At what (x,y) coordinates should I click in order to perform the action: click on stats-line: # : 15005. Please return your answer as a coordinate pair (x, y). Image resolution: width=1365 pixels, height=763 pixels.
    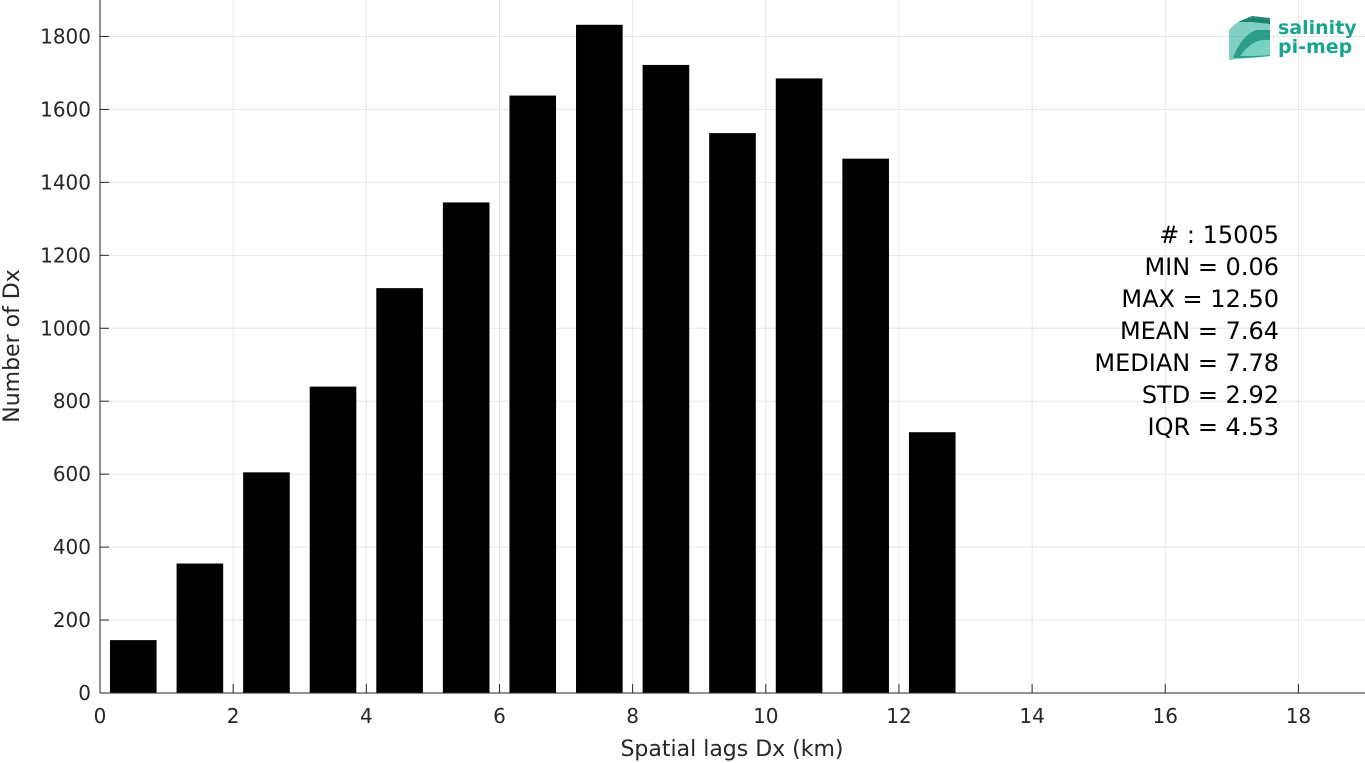
    Looking at the image, I should click on (1219, 235).